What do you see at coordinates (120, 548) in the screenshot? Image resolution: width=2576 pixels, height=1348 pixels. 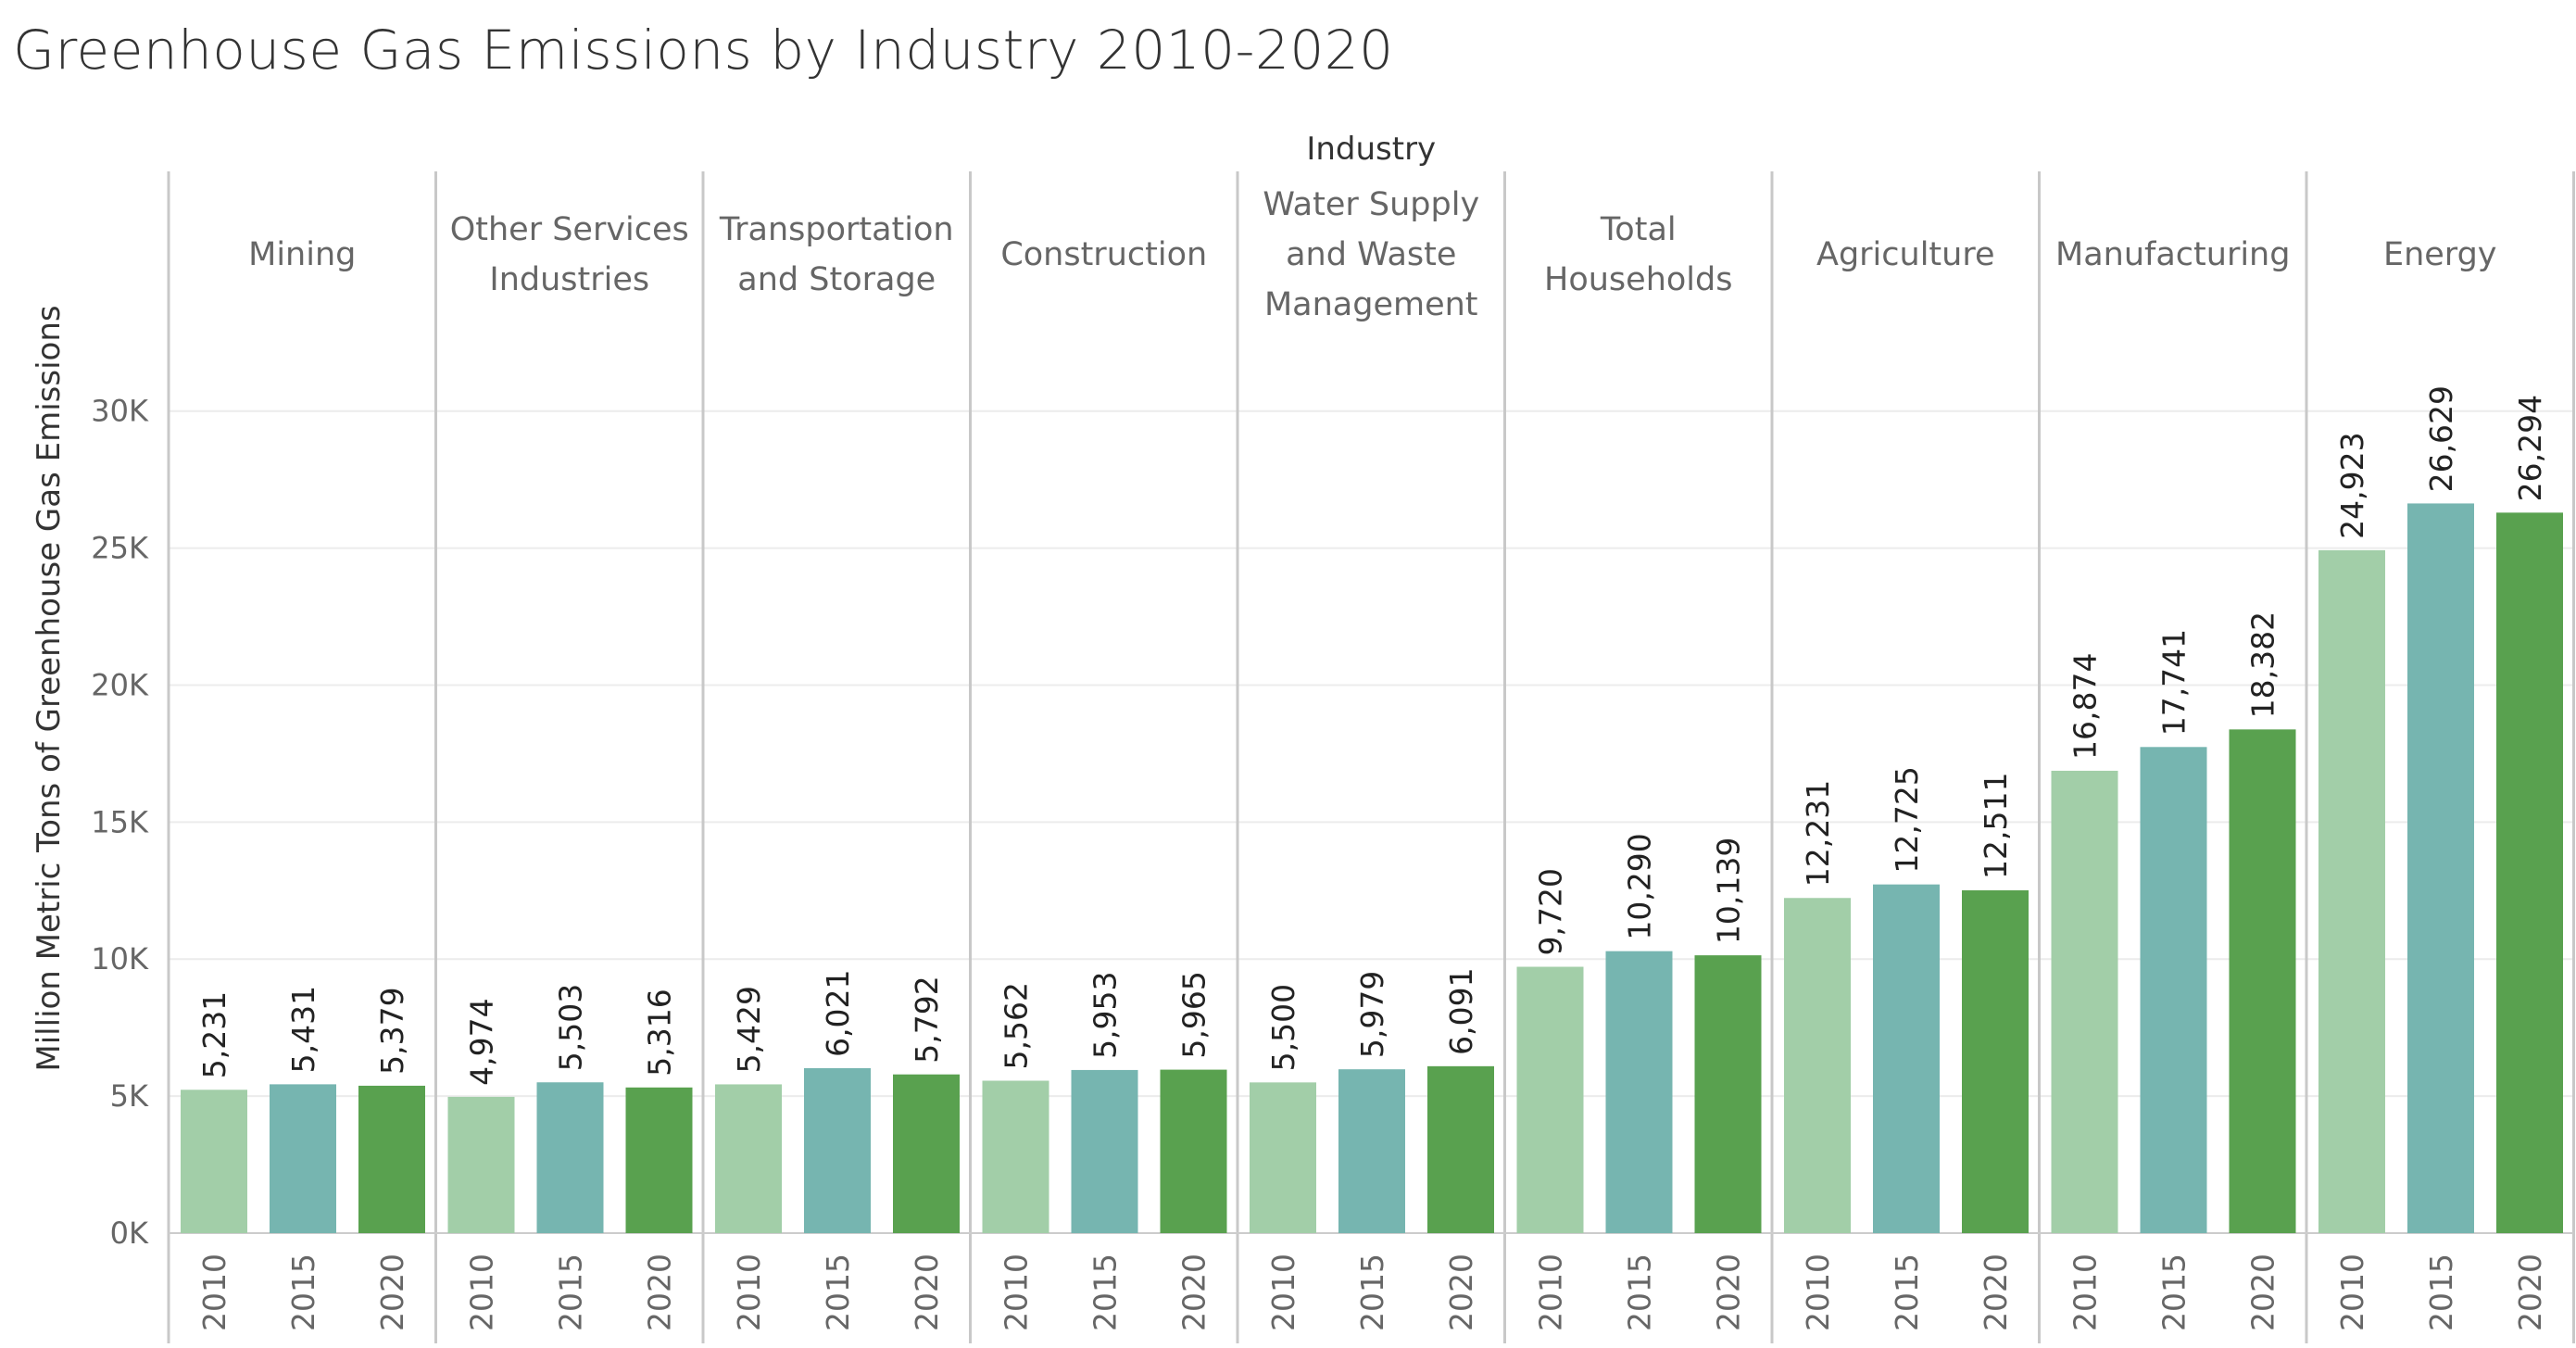 I see `y-tick-label: 25K` at bounding box center [120, 548].